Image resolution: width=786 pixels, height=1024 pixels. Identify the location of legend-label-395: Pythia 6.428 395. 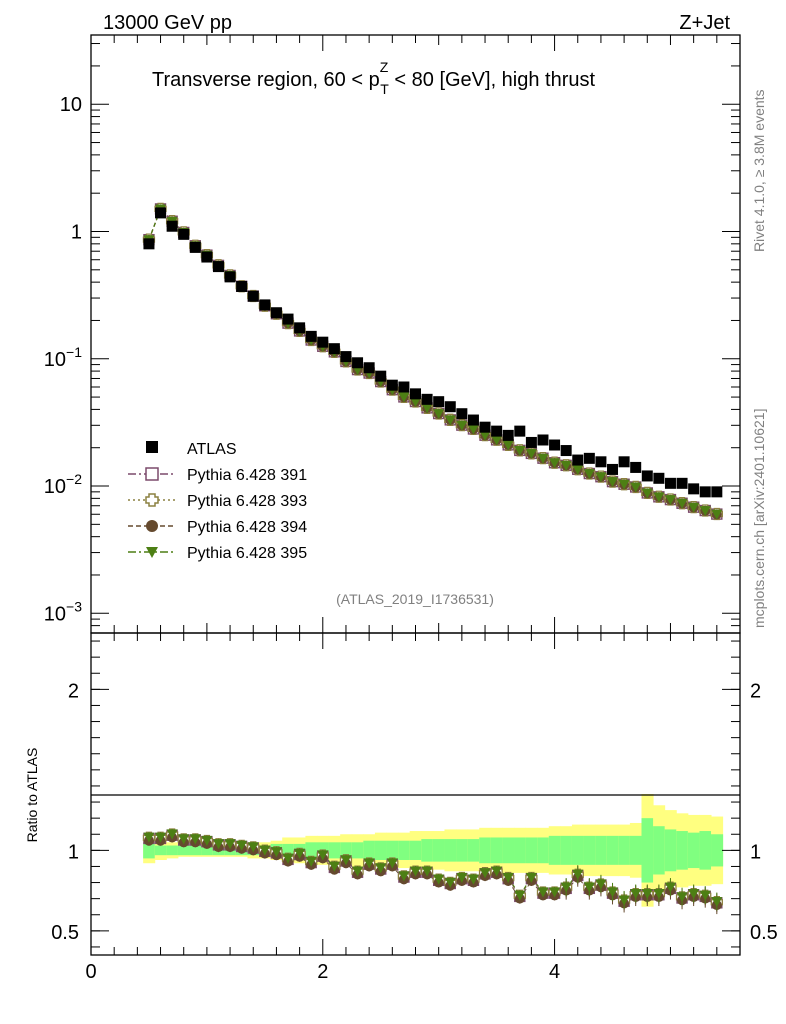
(247, 553).